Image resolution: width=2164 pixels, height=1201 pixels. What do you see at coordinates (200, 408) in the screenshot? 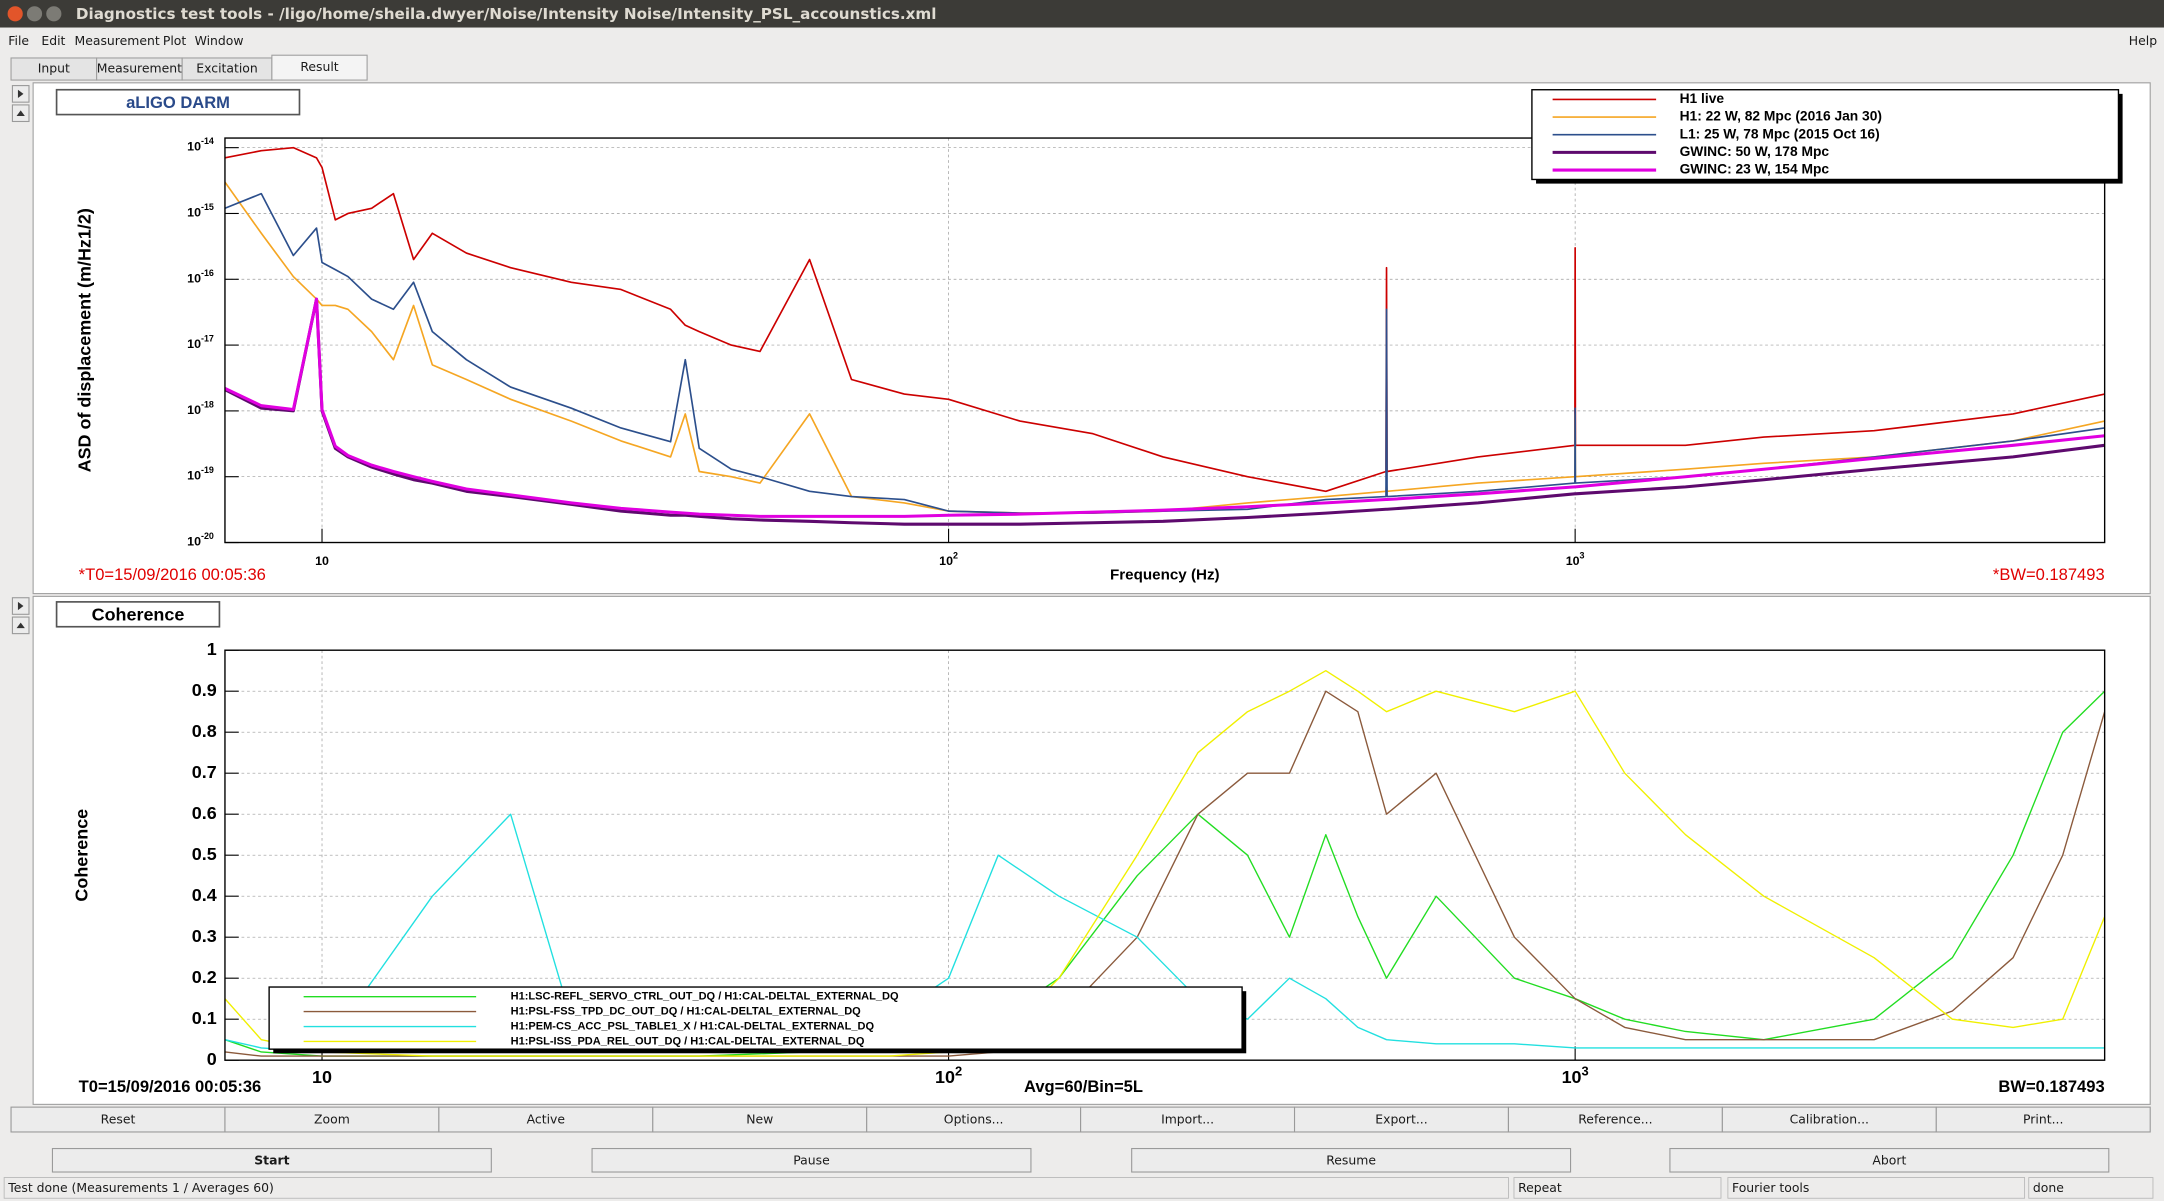
I see `y-tick-label: 10-18` at bounding box center [200, 408].